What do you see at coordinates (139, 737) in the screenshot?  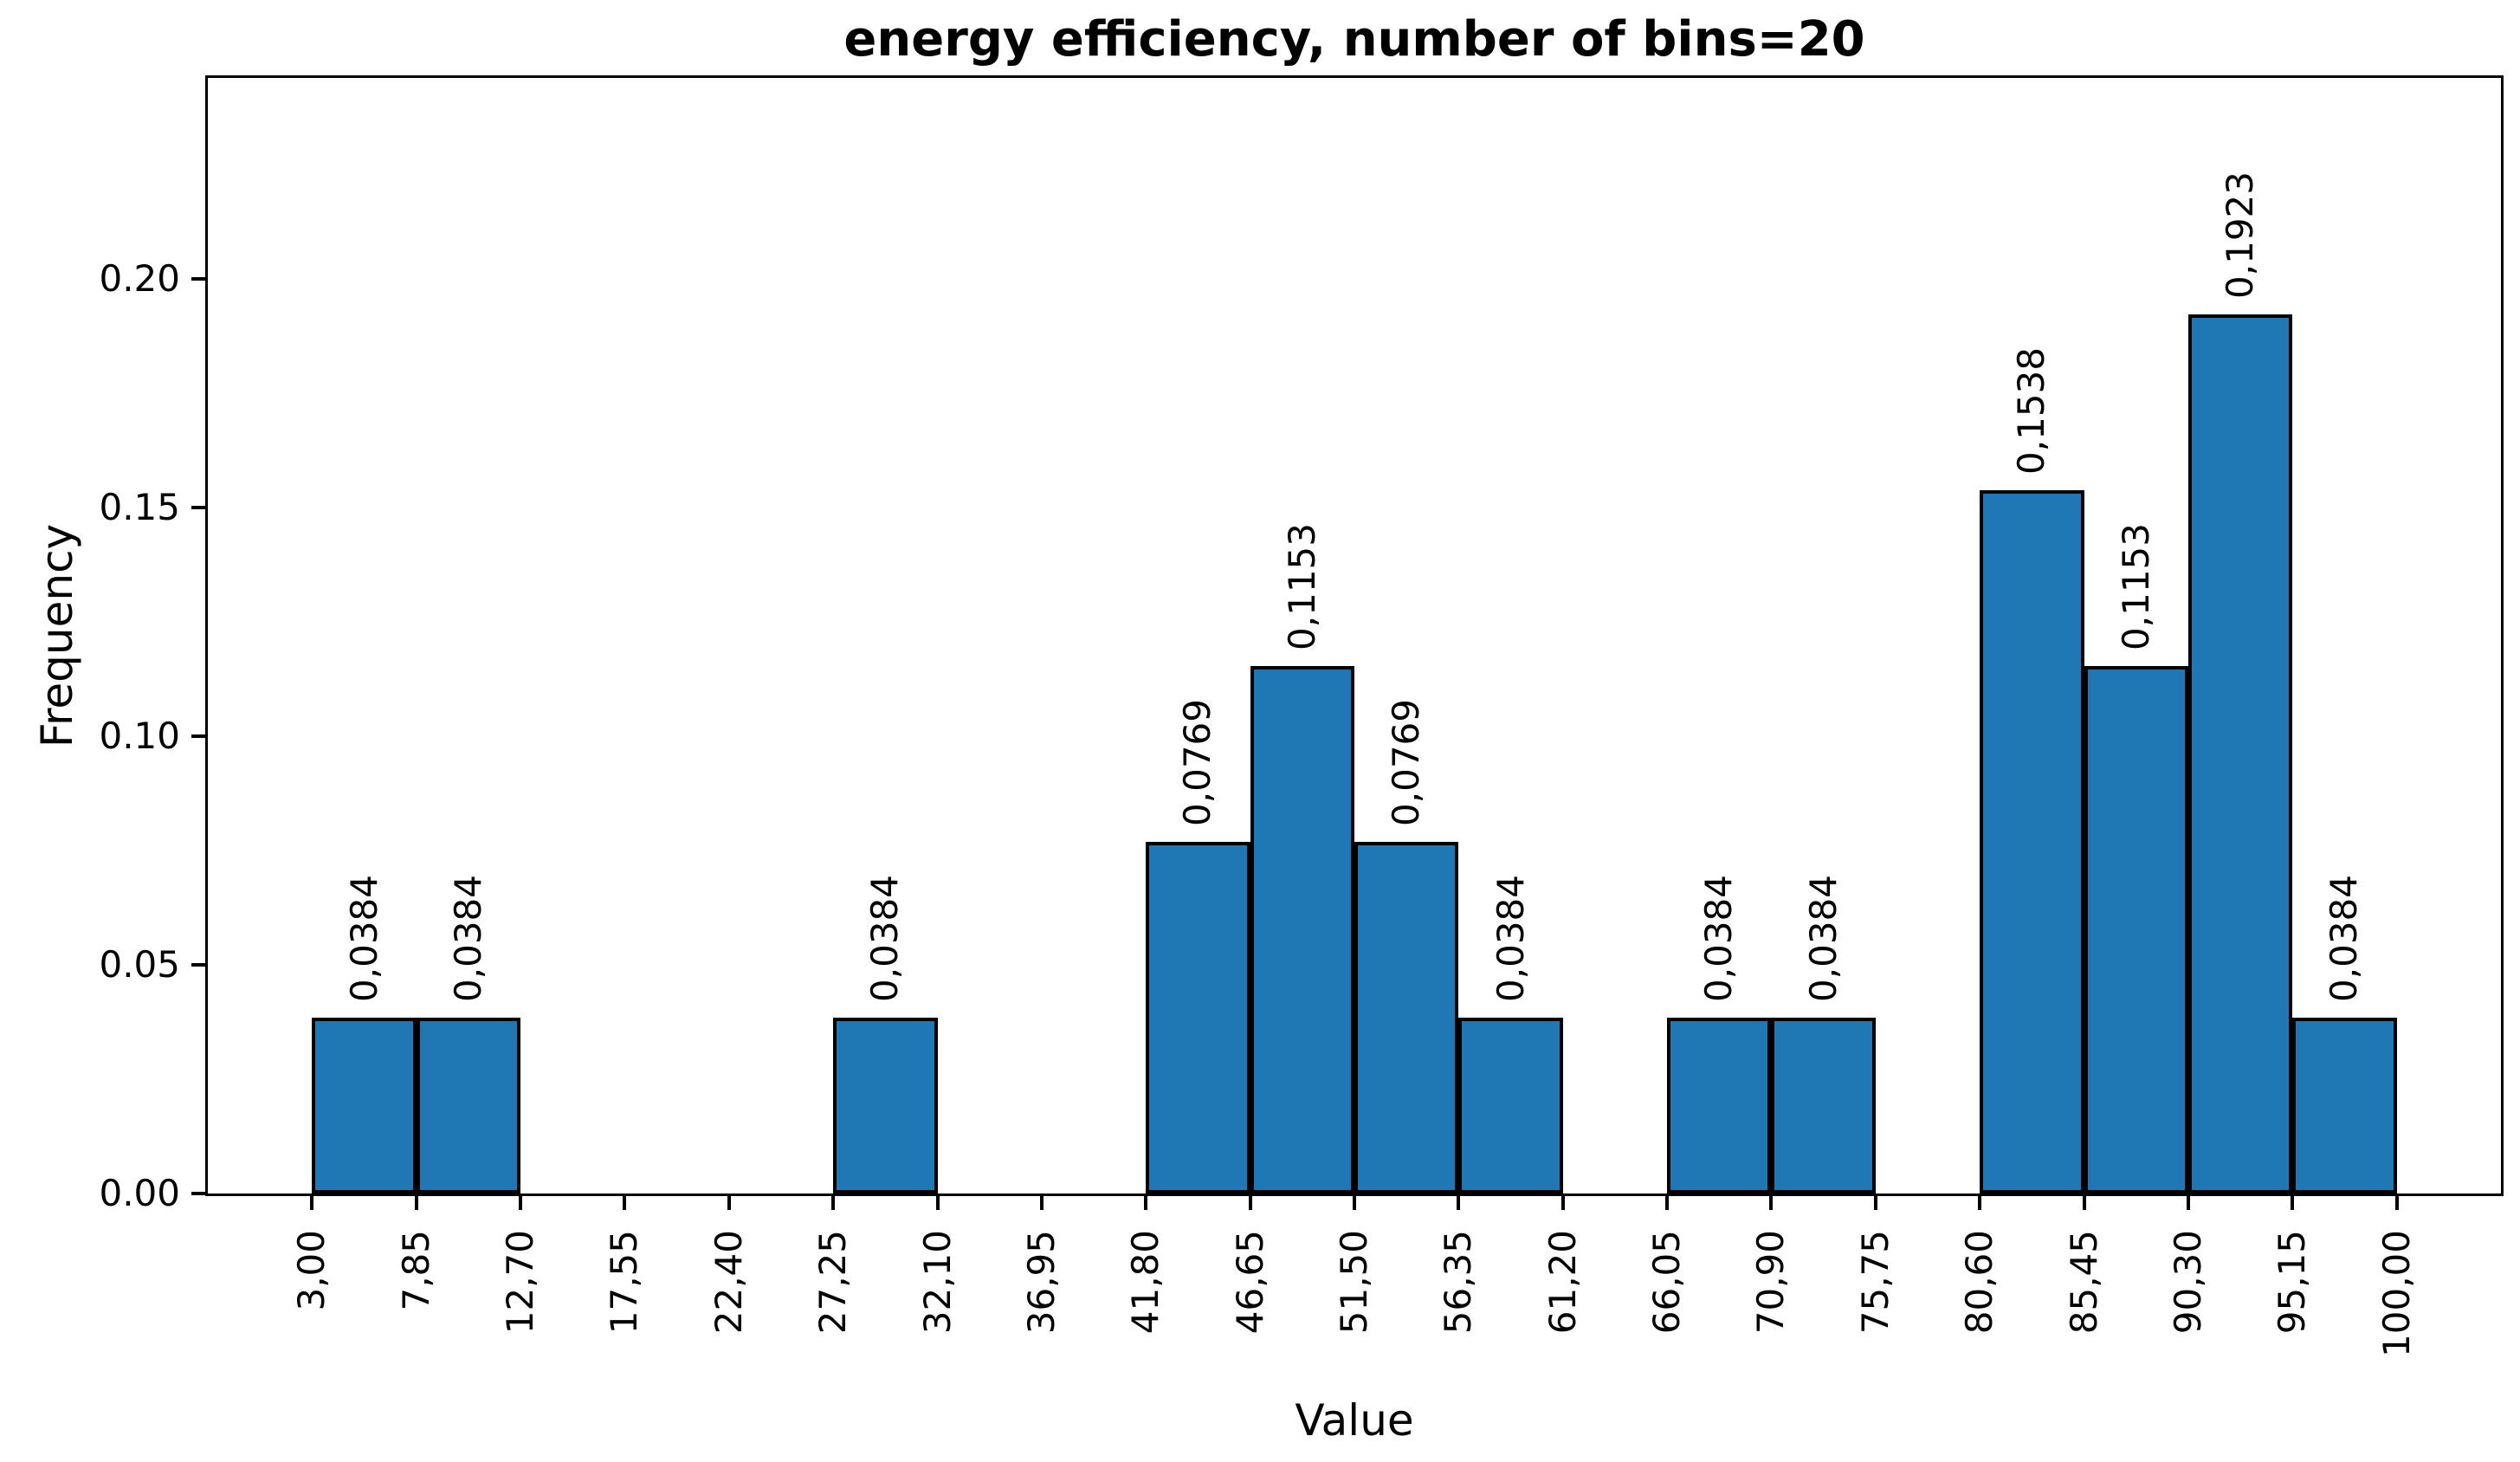 I see `y-tick-label: 0.10` at bounding box center [139, 737].